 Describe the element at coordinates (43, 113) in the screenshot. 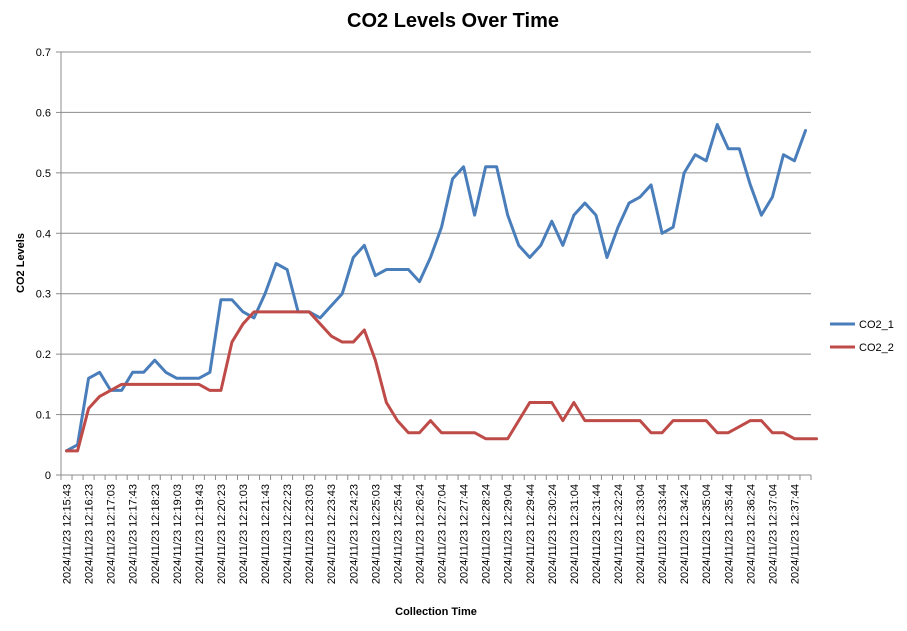

I see `y-tick-label: 0.6` at that location.